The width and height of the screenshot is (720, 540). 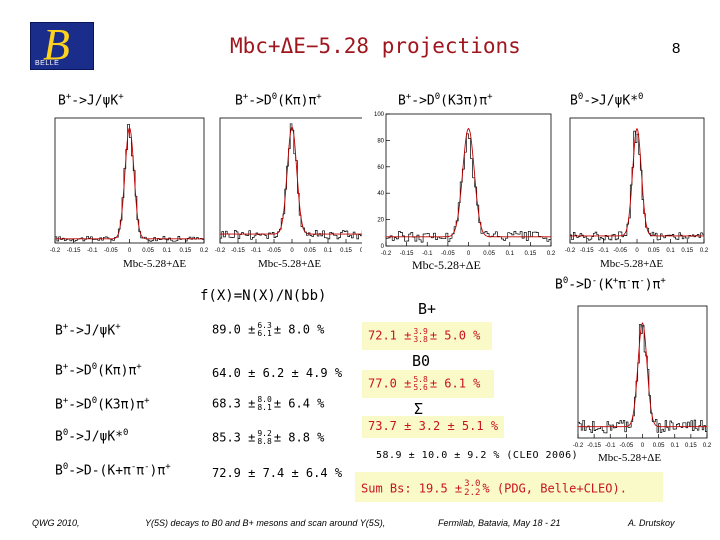 What do you see at coordinates (238, 251) in the screenshot?
I see `plot-2-xtick-label-1: -0.15` at bounding box center [238, 251].